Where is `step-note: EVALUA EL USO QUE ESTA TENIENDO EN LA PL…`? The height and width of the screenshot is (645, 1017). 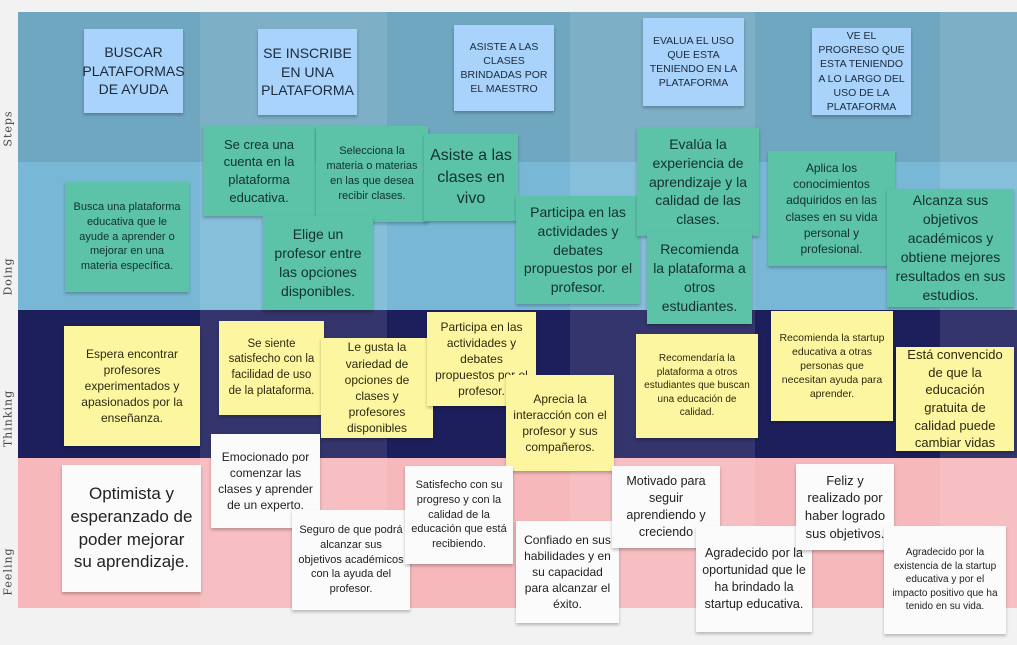 step-note: EVALUA EL USO QUE ESTA TENIENDO EN LA PL… is located at coordinates (693, 62).